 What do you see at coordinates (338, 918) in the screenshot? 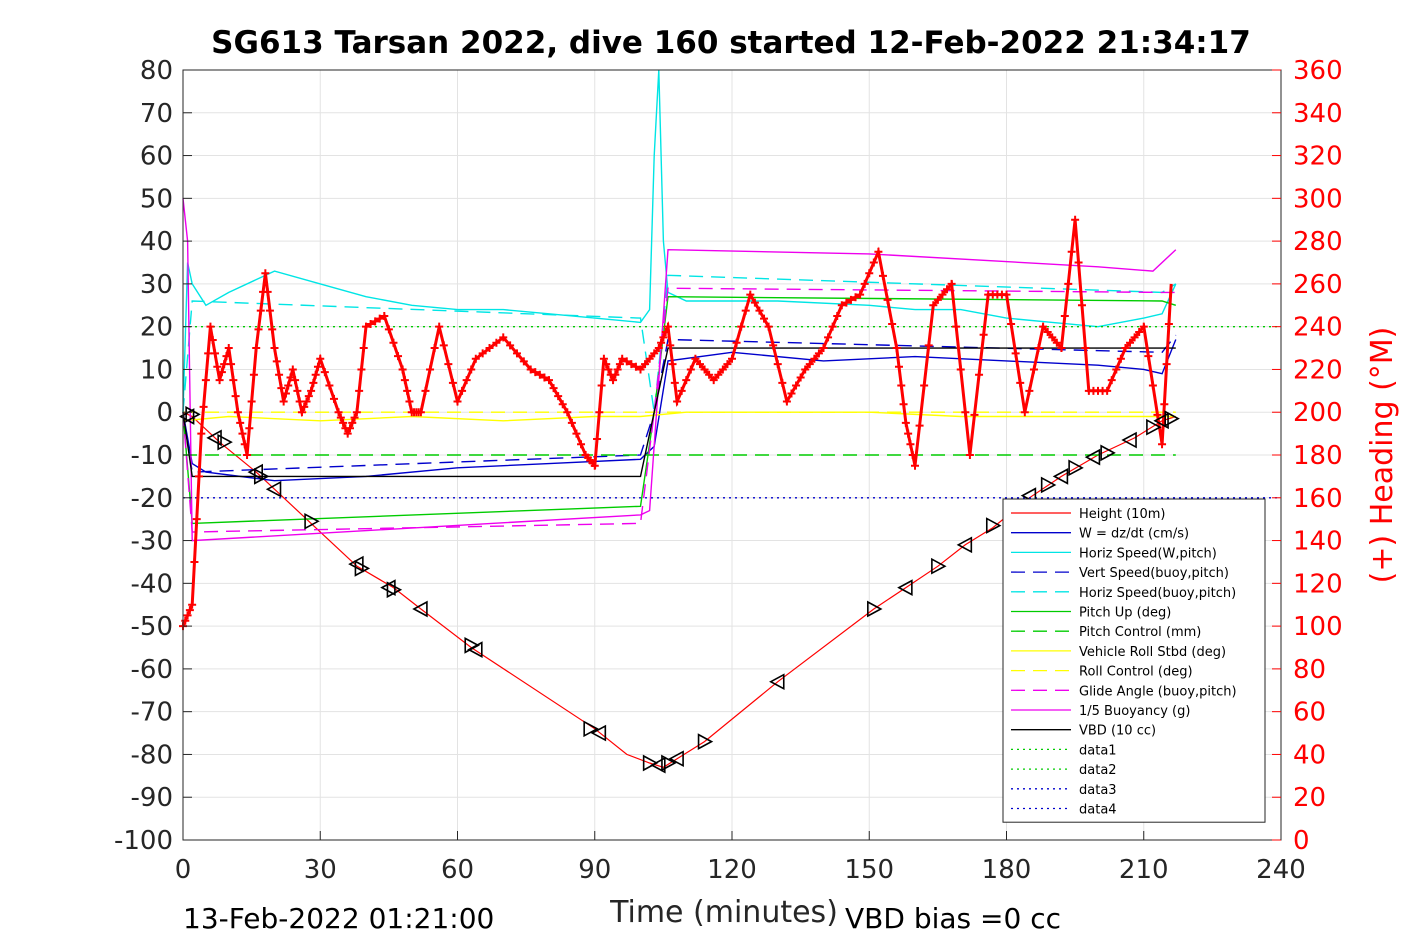
I see `footer-timestamp: 13-Feb-2022 01:21:00` at bounding box center [338, 918].